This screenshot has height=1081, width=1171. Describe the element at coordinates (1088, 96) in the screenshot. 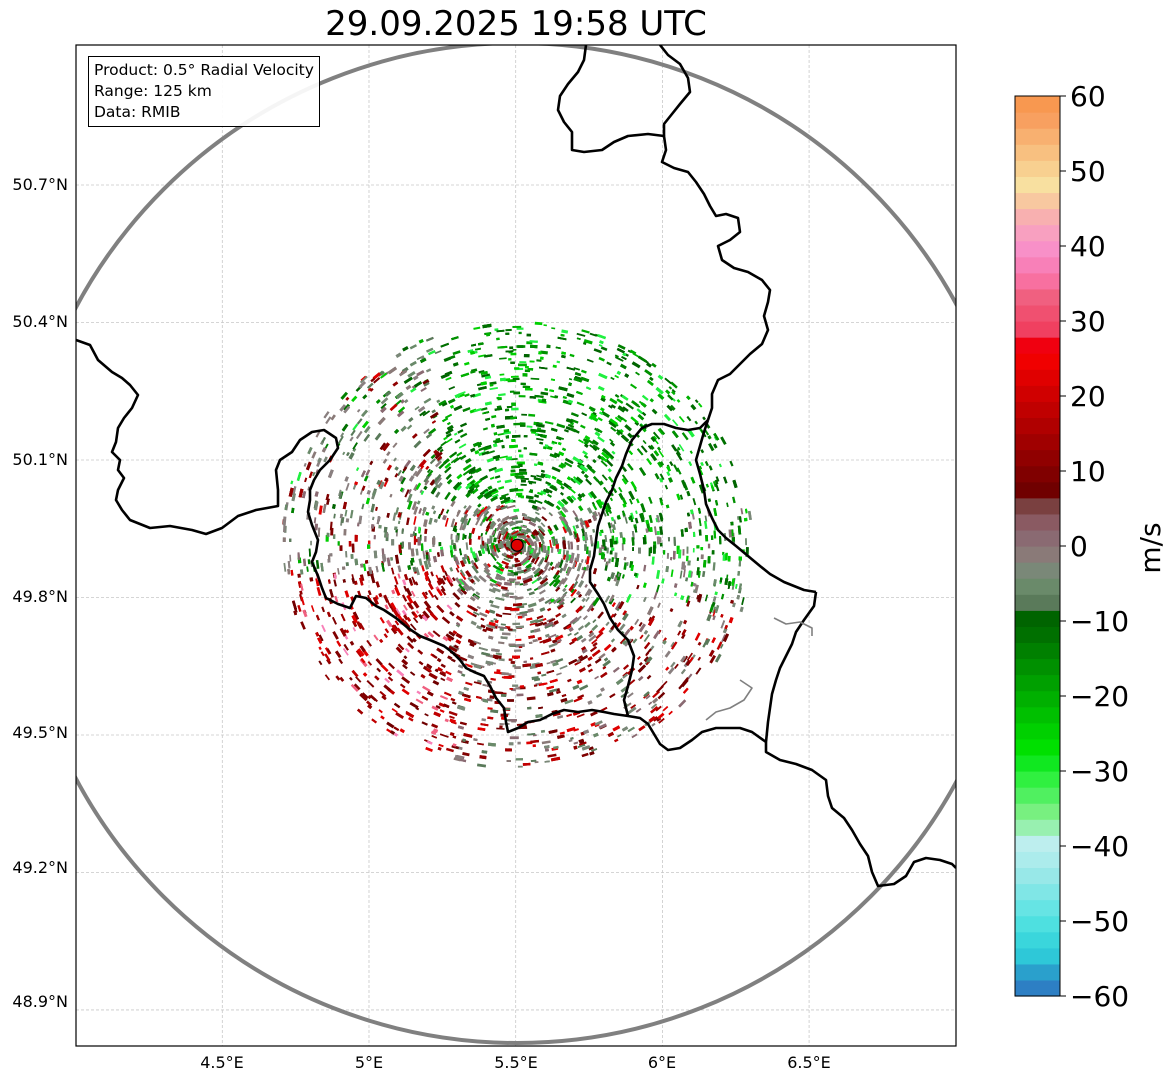

I see `colorbar-tick-label: 60` at that location.